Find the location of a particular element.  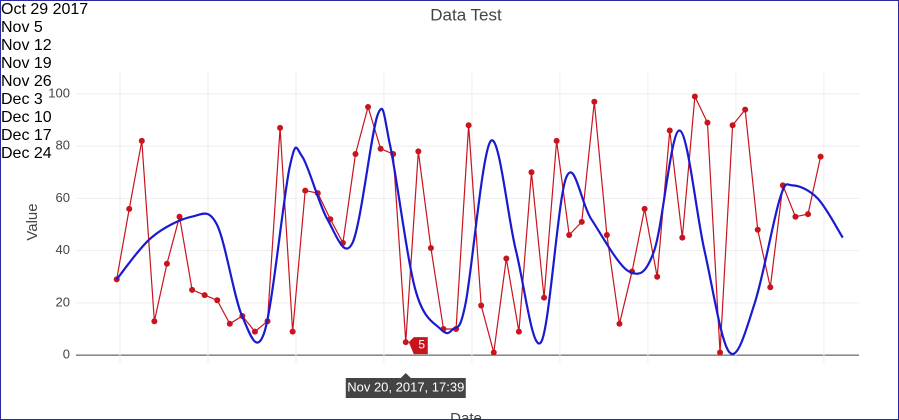

hover-date-box is located at coordinates (405, 385).